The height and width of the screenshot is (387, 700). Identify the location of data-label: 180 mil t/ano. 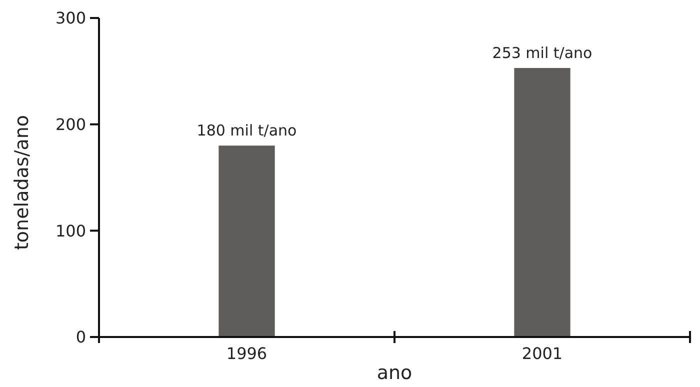
(246, 131).